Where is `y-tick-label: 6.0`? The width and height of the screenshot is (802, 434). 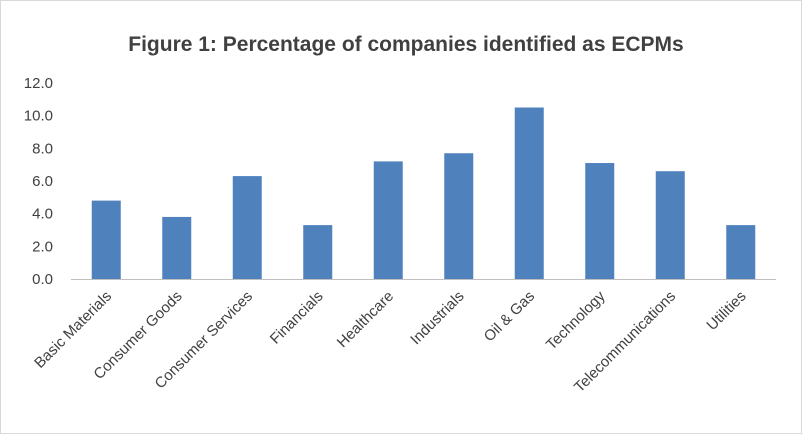
y-tick-label: 6.0 is located at coordinates (42, 181).